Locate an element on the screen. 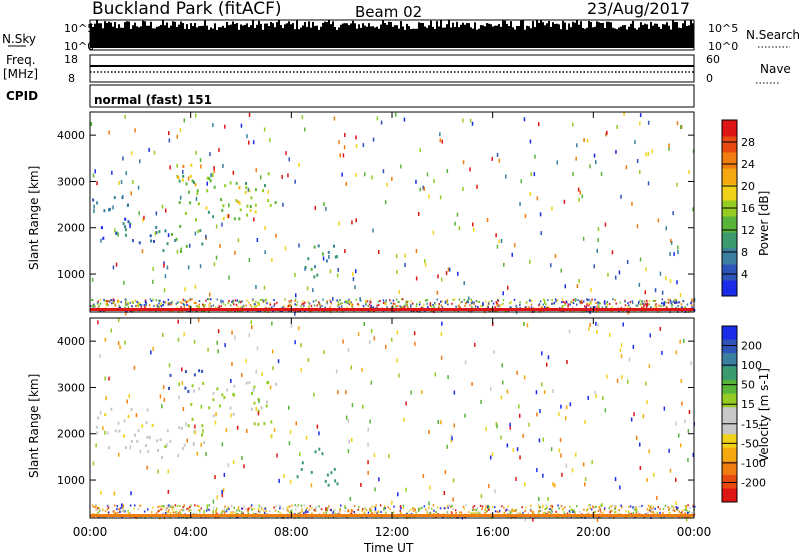 The image size is (800, 558). power-ylabel: Slant Range [km] is located at coordinates (34, 218).